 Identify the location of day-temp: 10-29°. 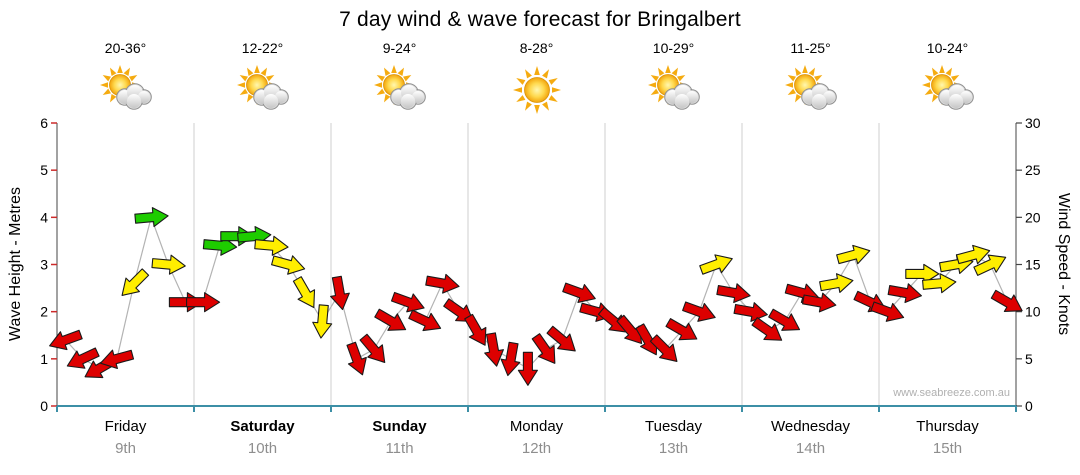
(673, 48).